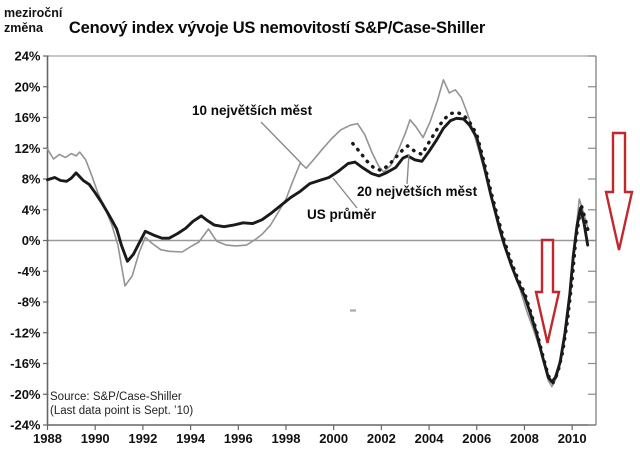 The image size is (640, 452). What do you see at coordinates (430, 438) in the screenshot?
I see `x-tick-label: 2004` at bounding box center [430, 438].